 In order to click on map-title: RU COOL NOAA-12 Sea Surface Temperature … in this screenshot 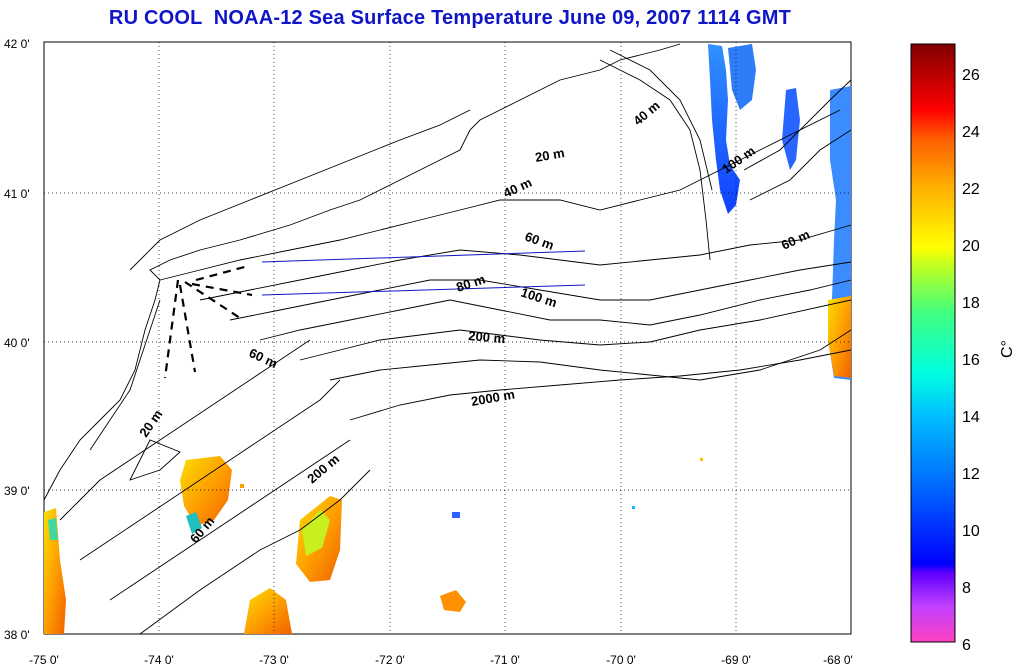, I will do `click(450, 18)`.